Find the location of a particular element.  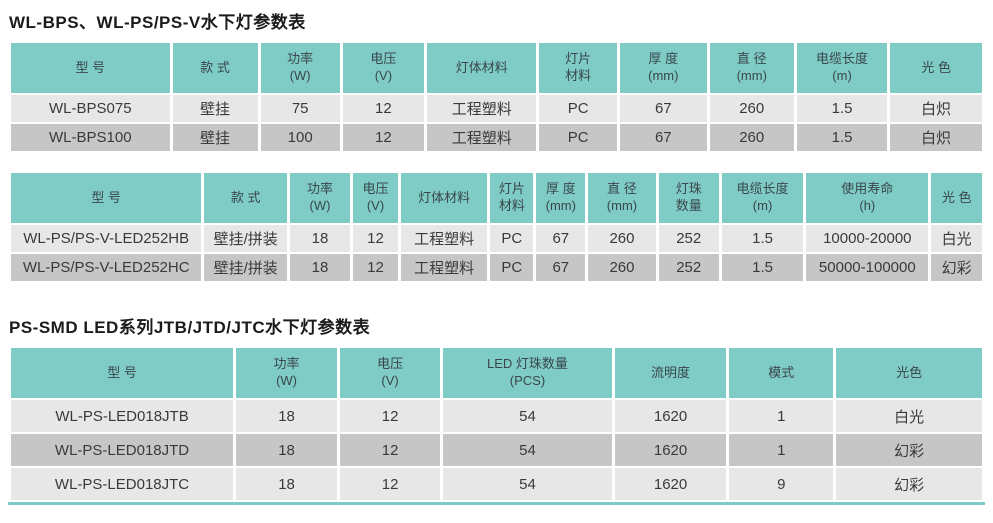

col-header-led-count: LED 灯珠数量 (PCS) is located at coordinates (527, 373).